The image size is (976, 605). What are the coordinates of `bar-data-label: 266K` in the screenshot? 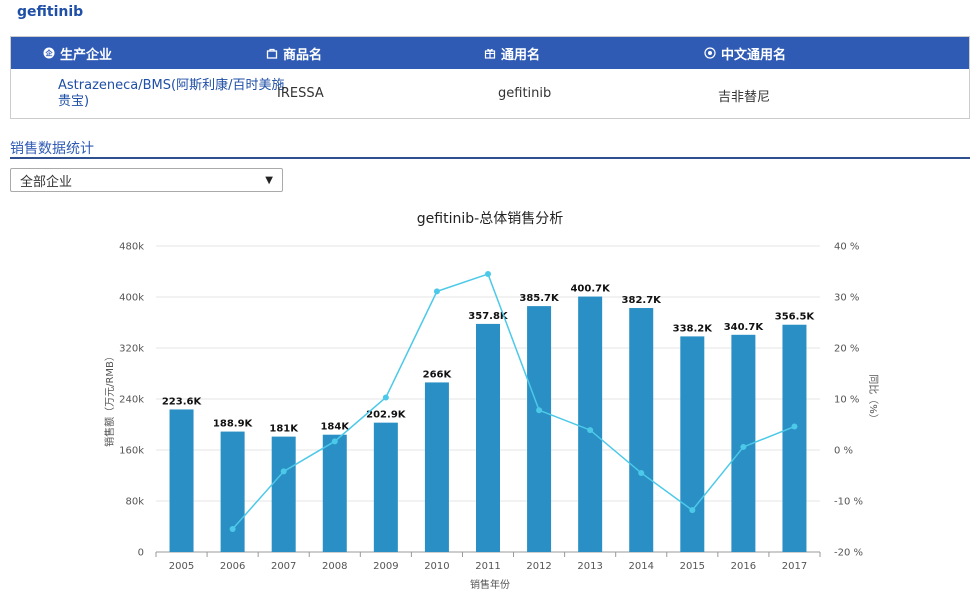 It's located at (438, 374).